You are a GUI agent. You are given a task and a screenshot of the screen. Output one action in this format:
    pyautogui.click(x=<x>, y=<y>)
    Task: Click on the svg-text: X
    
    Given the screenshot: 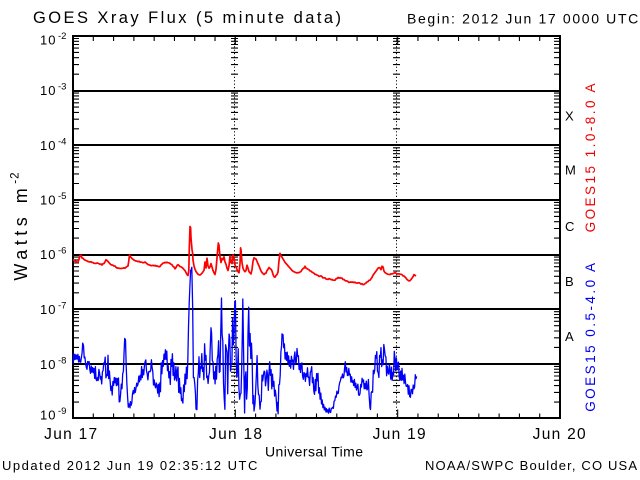 What is the action you would take?
    pyautogui.click(x=569, y=116)
    